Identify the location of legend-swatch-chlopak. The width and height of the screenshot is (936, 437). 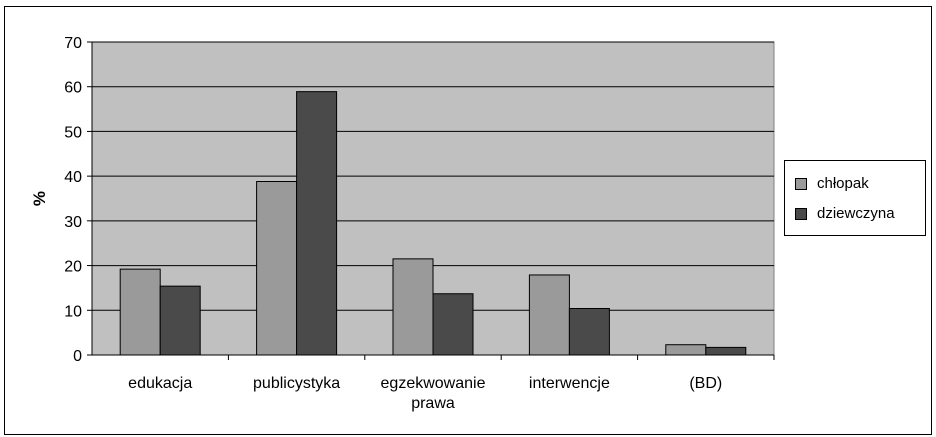
(801, 183).